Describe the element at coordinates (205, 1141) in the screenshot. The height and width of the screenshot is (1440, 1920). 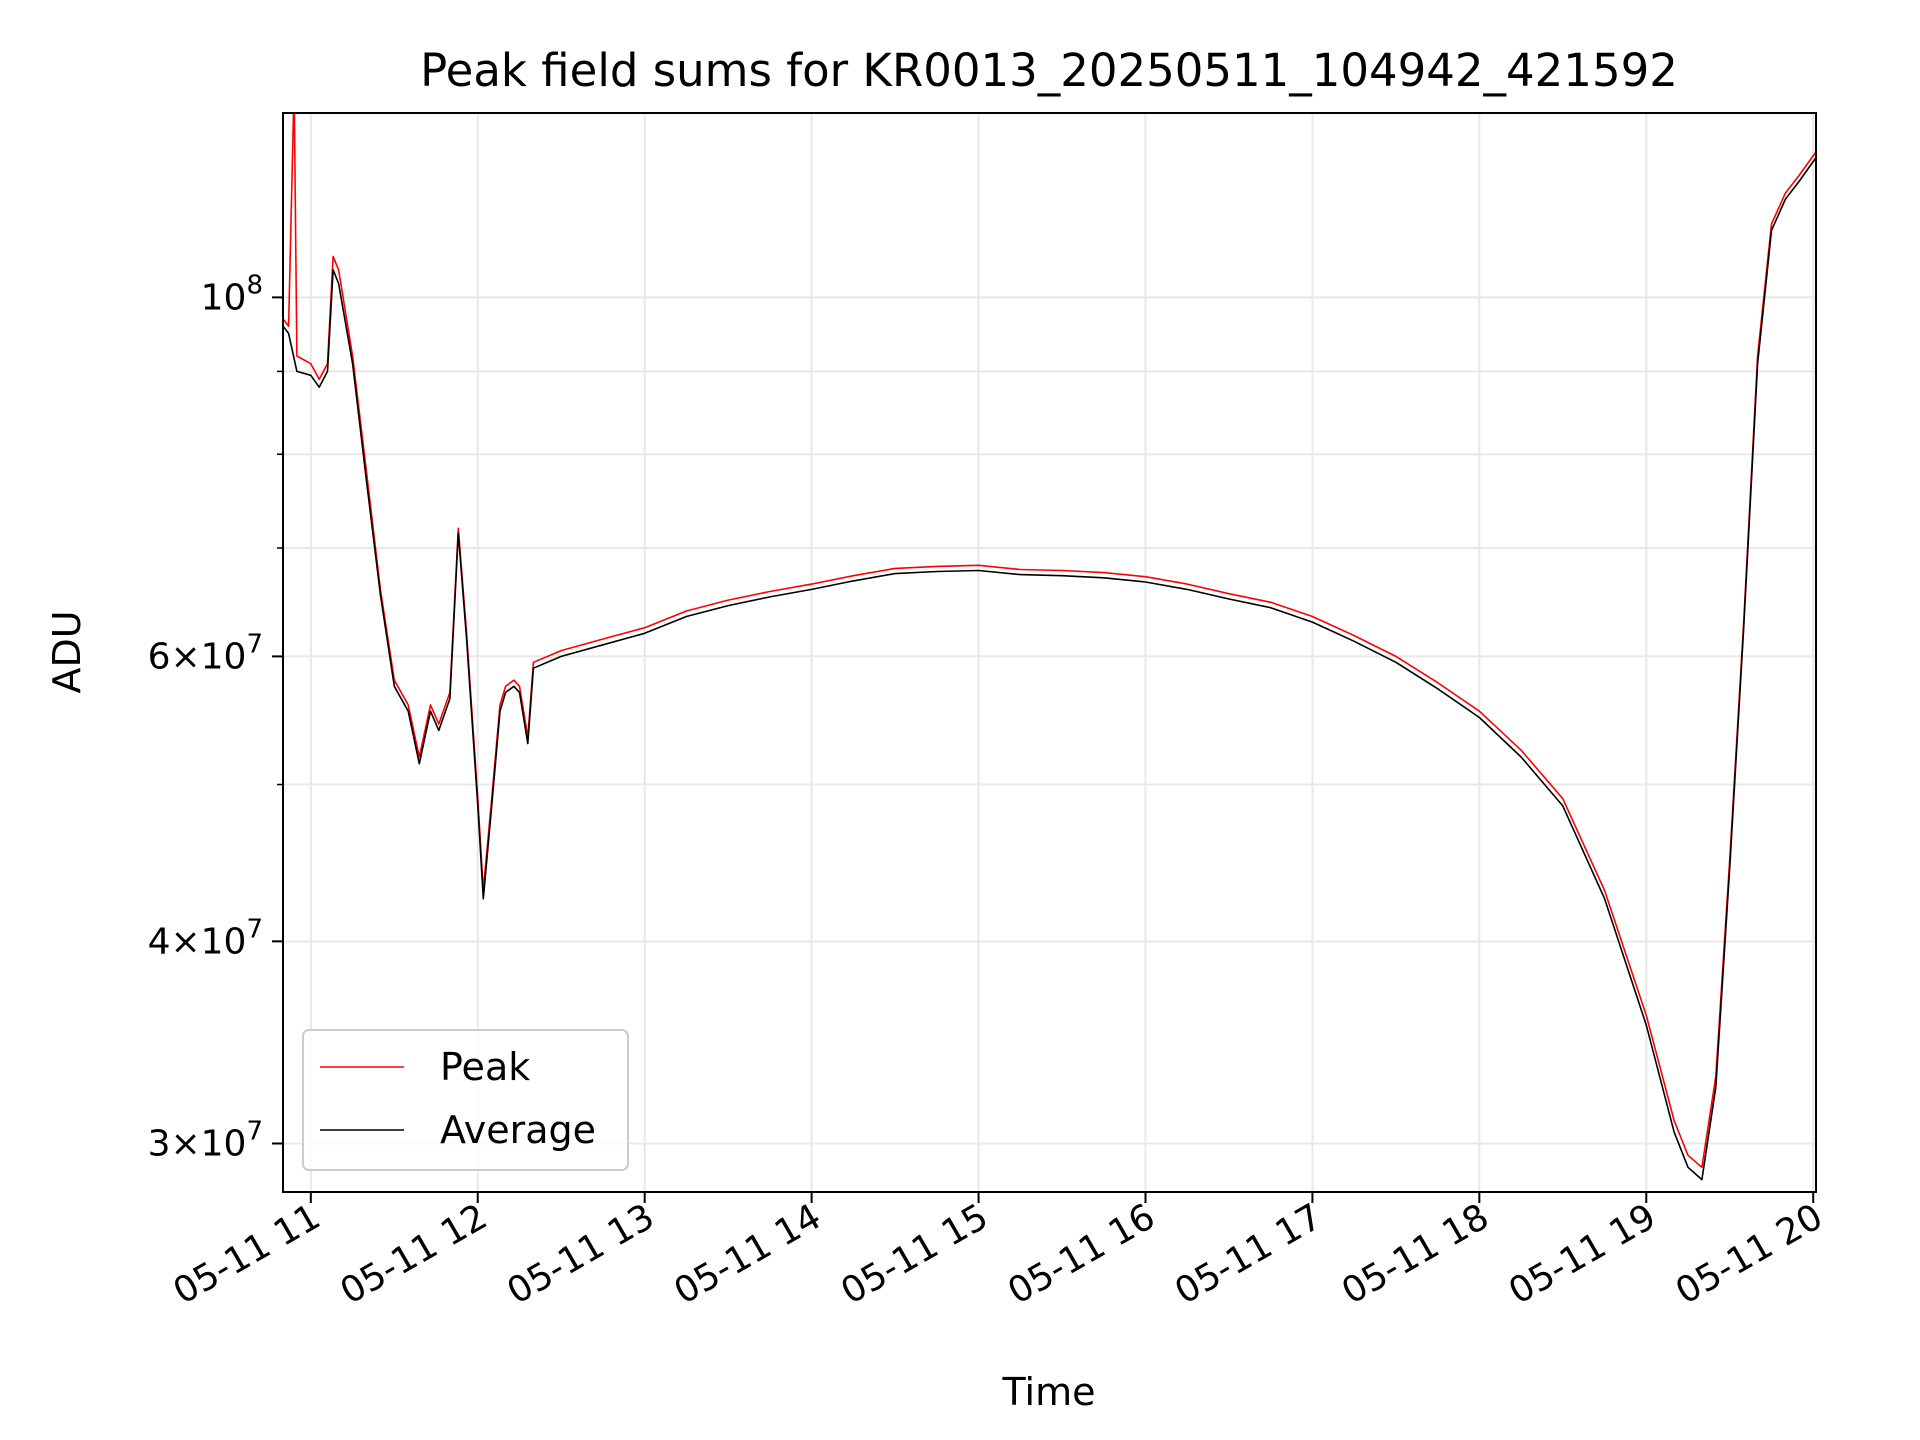
I see `y-tick-label: 3×107` at that location.